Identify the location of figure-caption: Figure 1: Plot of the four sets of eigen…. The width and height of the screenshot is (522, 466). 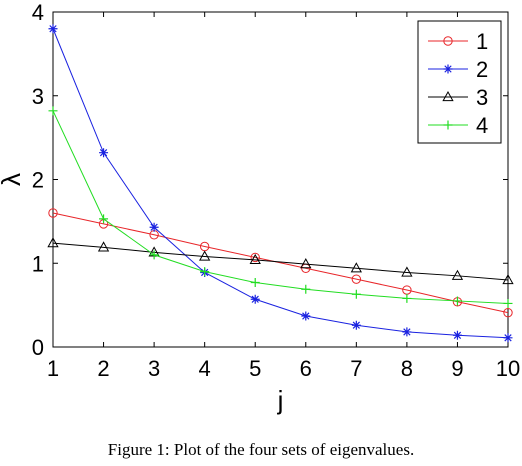
(261, 449).